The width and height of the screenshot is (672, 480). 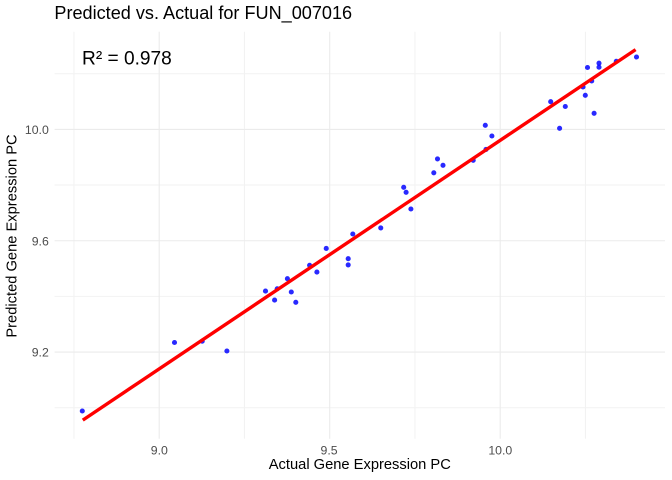 I want to click on svg-text: Actual Gene Expression PC, so click(x=360, y=465).